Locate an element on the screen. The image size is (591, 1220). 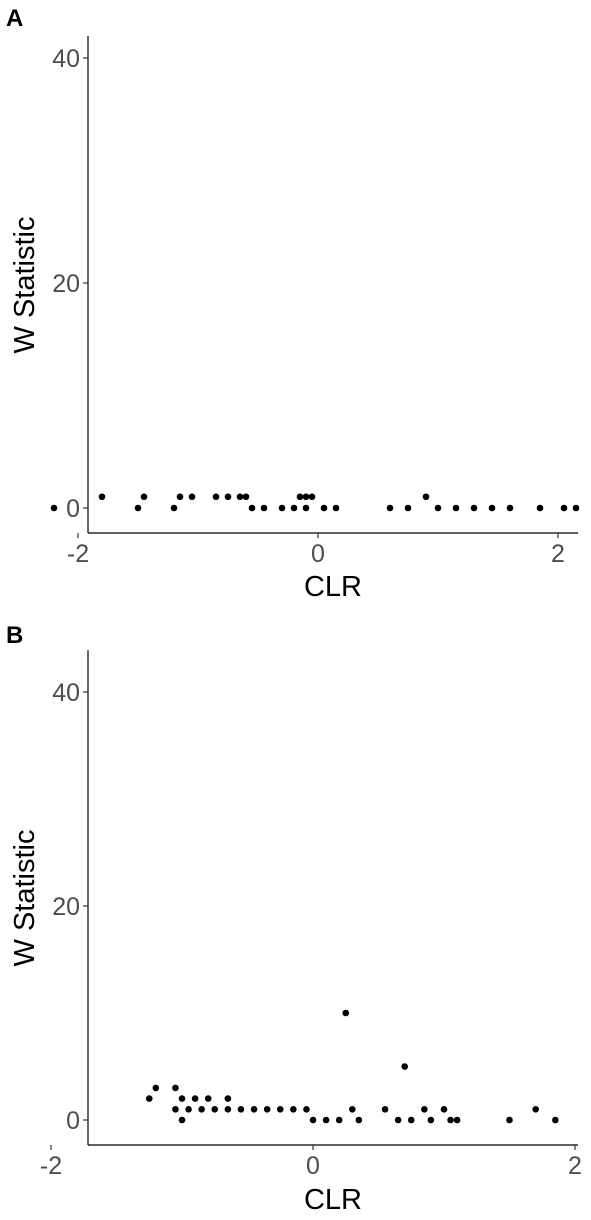
panel-letter-b: B is located at coordinates (14, 635).